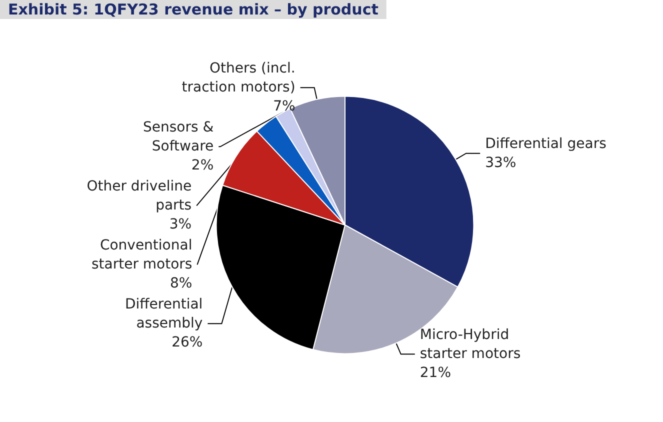 This screenshot has height=422, width=663. Describe the element at coordinates (193, 9) in the screenshot. I see `chart-title: Exhibit 5: 1QFY23 revenue mix – by product` at that location.